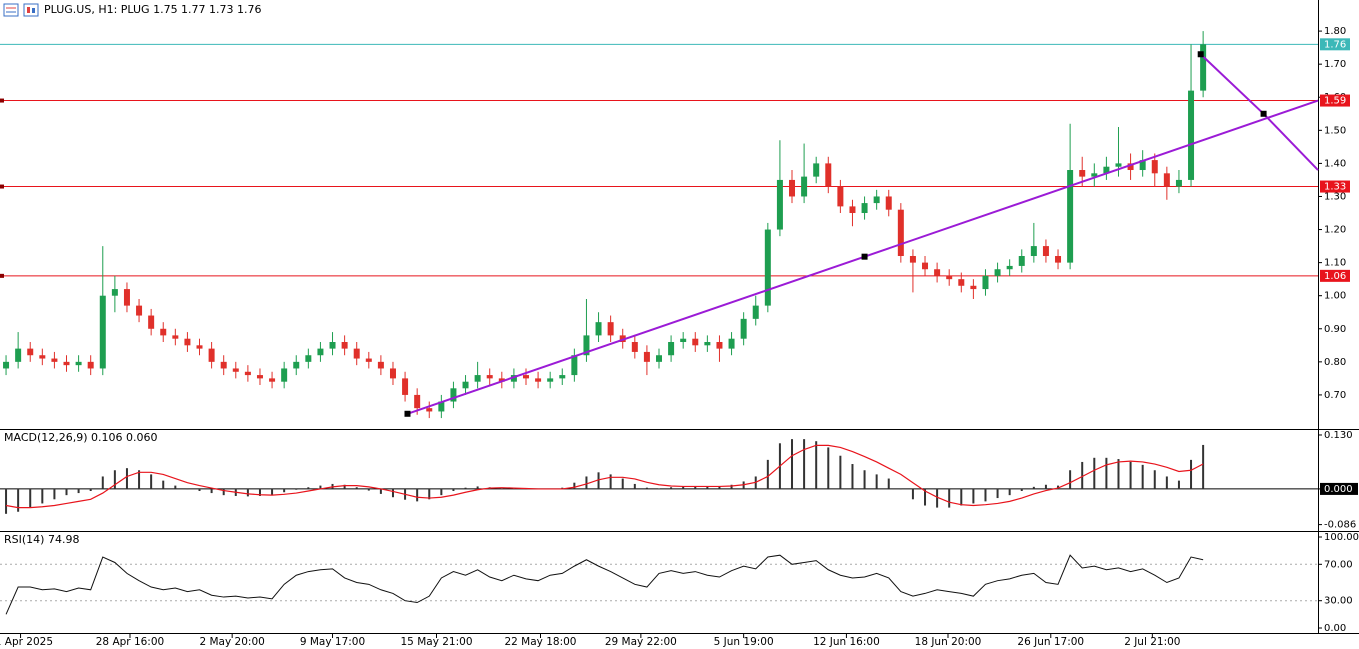 The height and width of the screenshot is (649, 1359). I want to click on y-tick-label: 1.40, so click(1335, 163).